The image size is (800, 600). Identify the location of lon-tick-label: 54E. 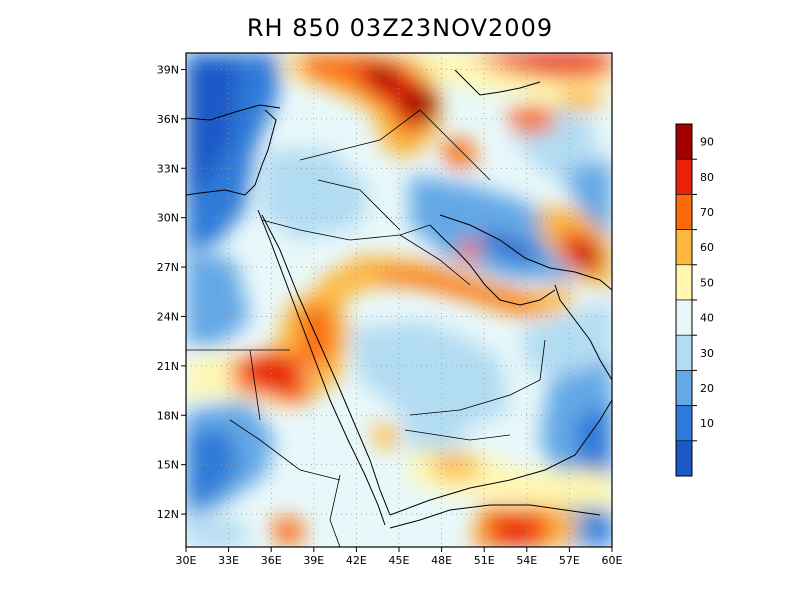
(526, 560).